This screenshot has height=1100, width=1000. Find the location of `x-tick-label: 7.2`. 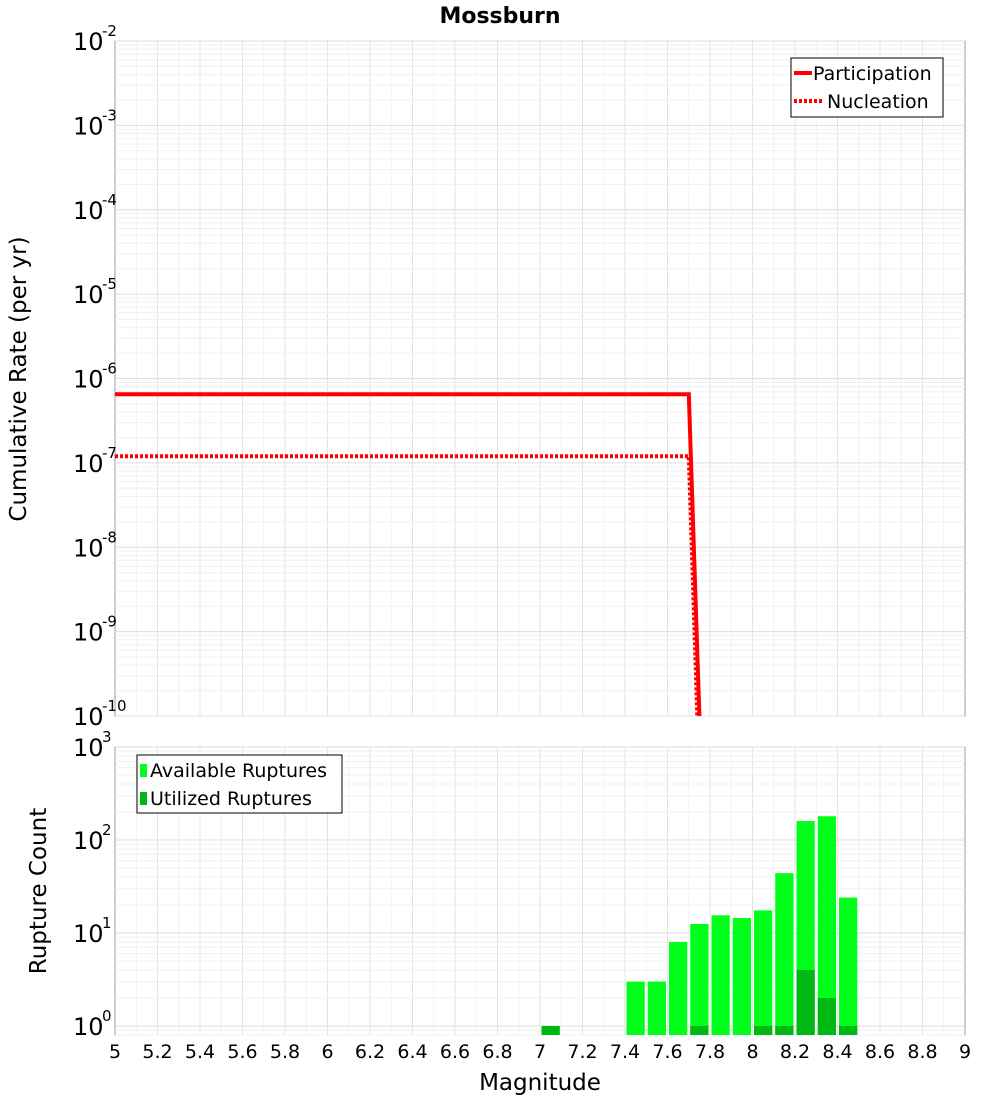

x-tick-label: 7.2 is located at coordinates (582, 1052).